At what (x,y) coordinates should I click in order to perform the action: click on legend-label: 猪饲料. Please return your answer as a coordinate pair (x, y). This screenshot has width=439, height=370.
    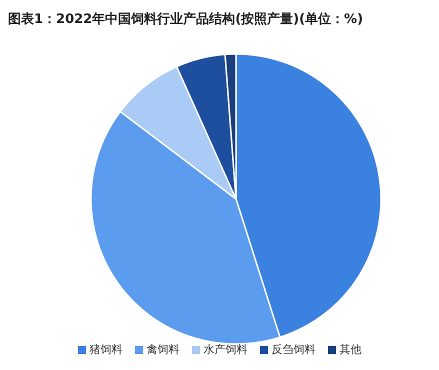
    Looking at the image, I should click on (106, 349).